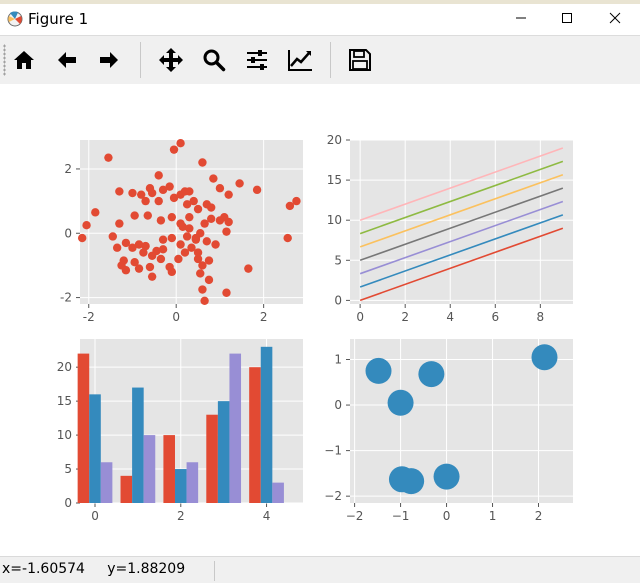  Describe the element at coordinates (493, 516) in the screenshot. I see `x-tick-label: 1` at that location.